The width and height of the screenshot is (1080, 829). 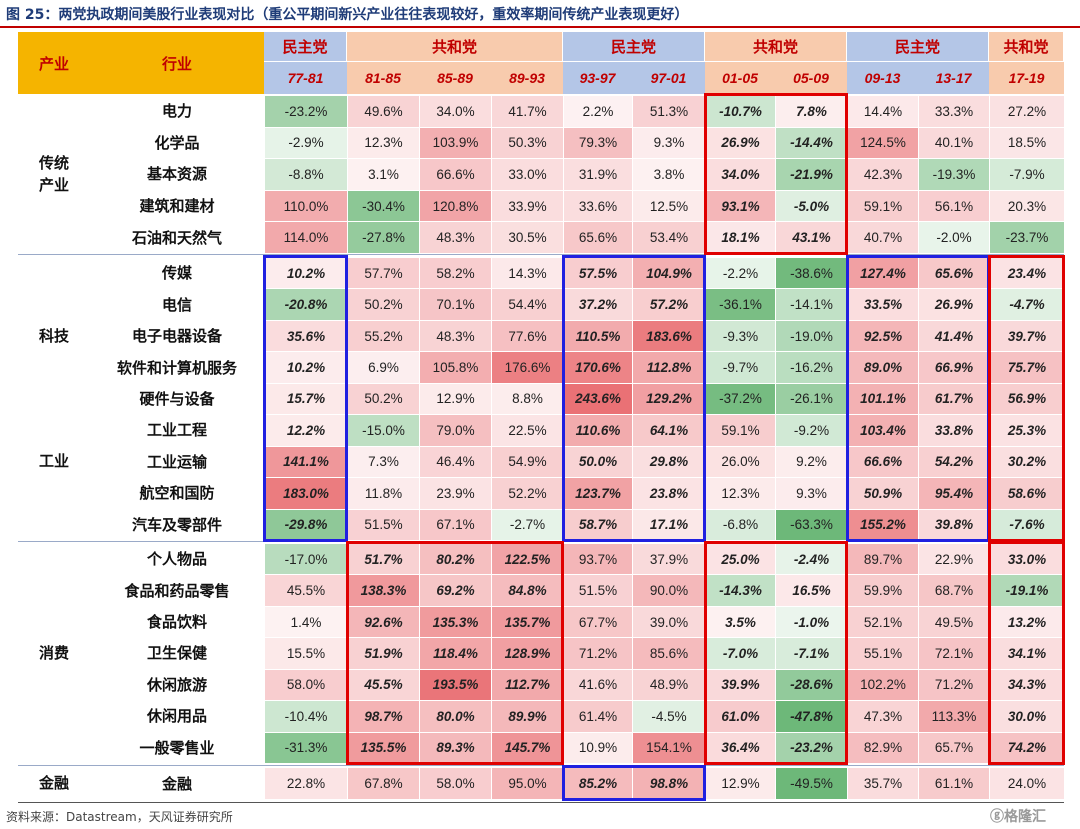 I want to click on value-cell: 57.5%, so click(x=598, y=273).